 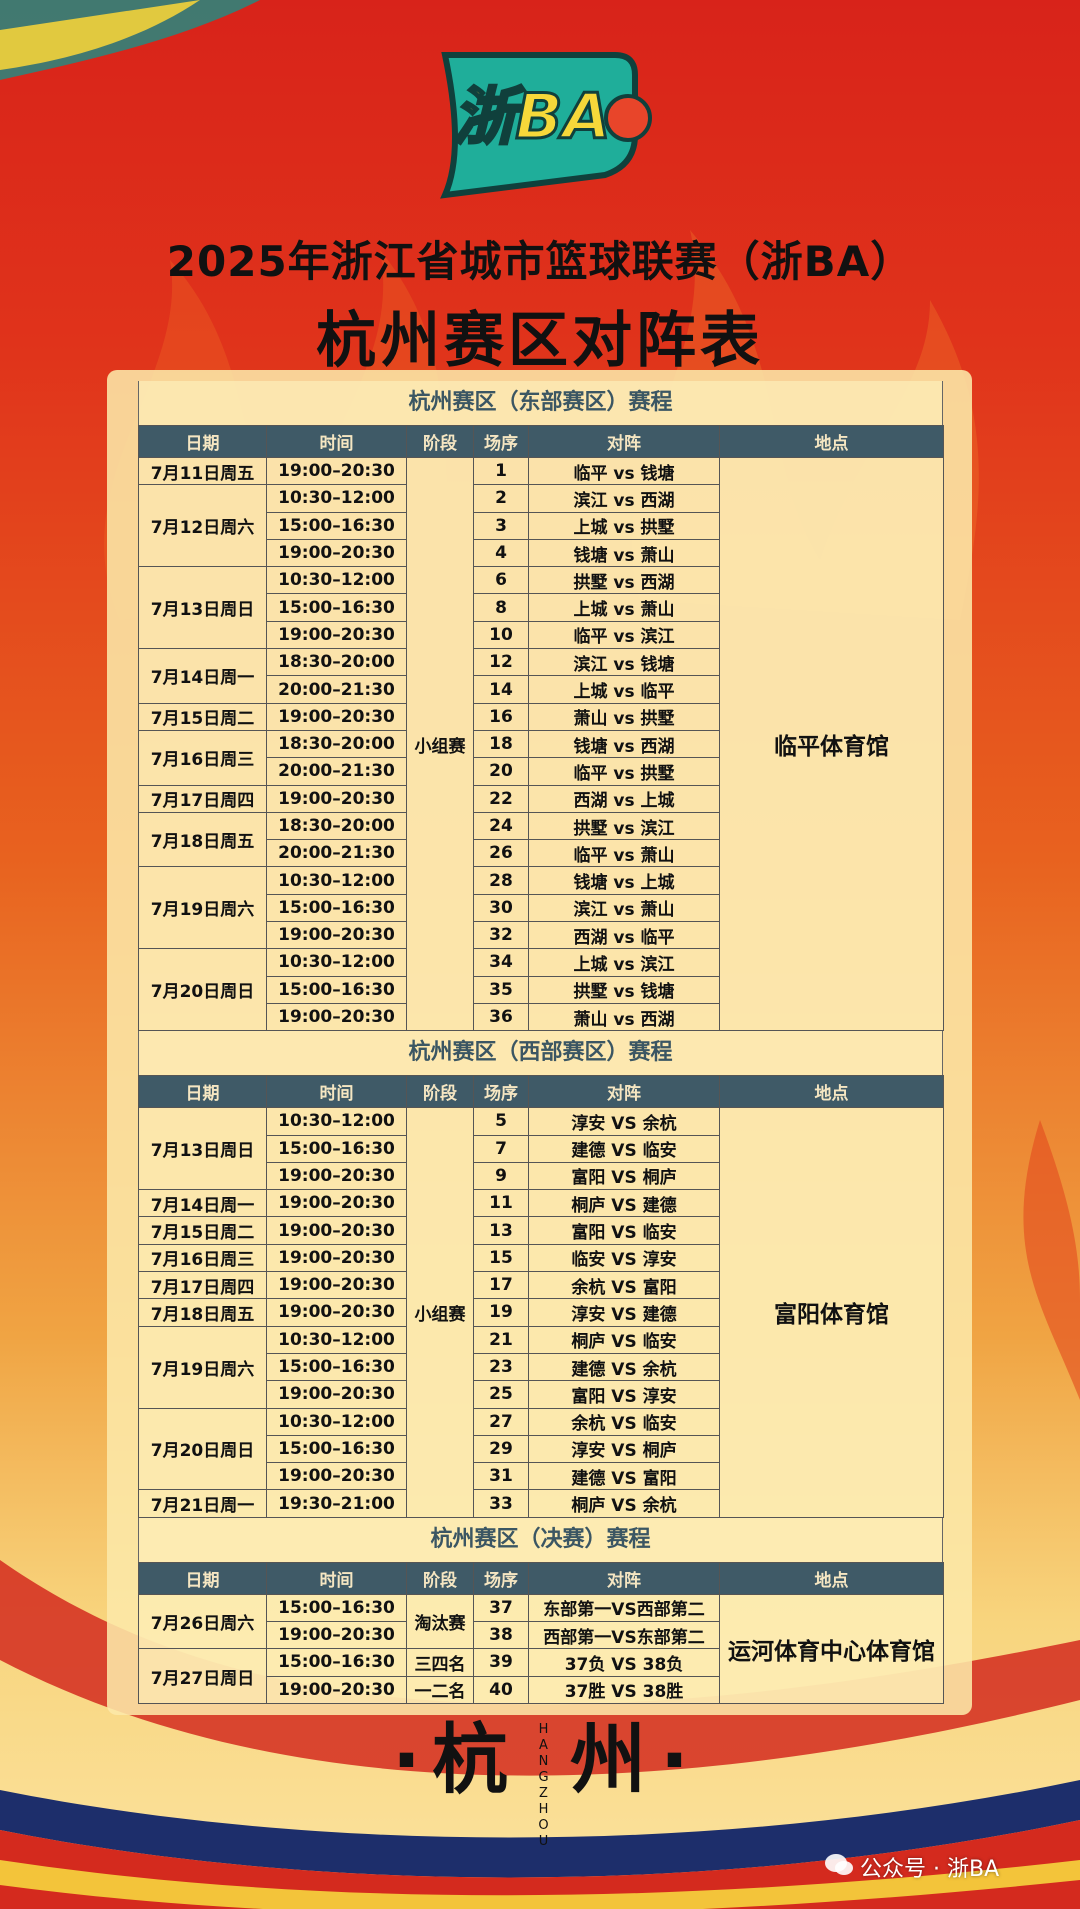 I want to click on header-cell: 日期, so click(x=202, y=1092).